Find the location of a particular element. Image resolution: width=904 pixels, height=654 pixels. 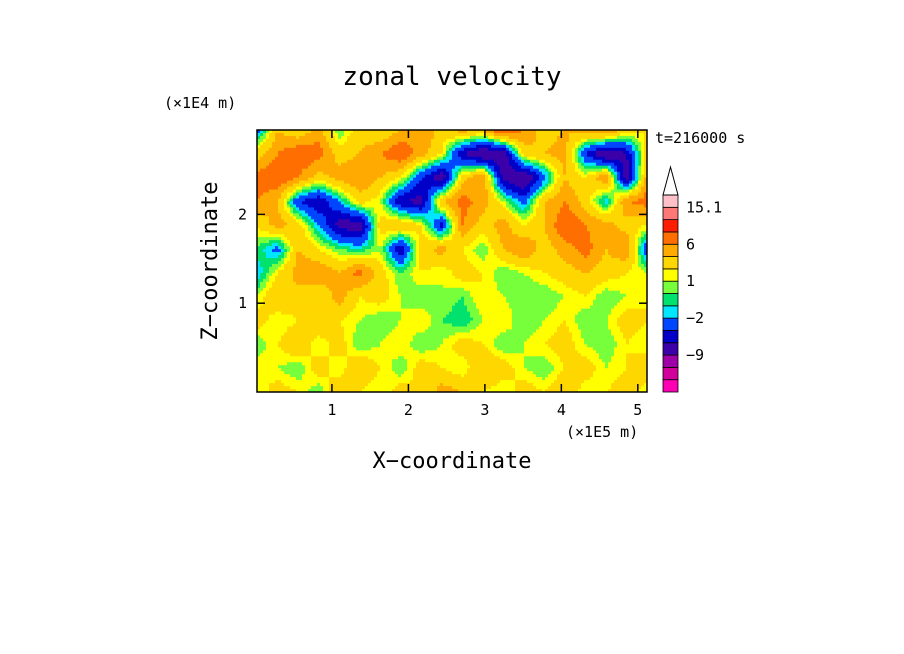

y-unit-label: (×1E4 m) is located at coordinates (200, 103).